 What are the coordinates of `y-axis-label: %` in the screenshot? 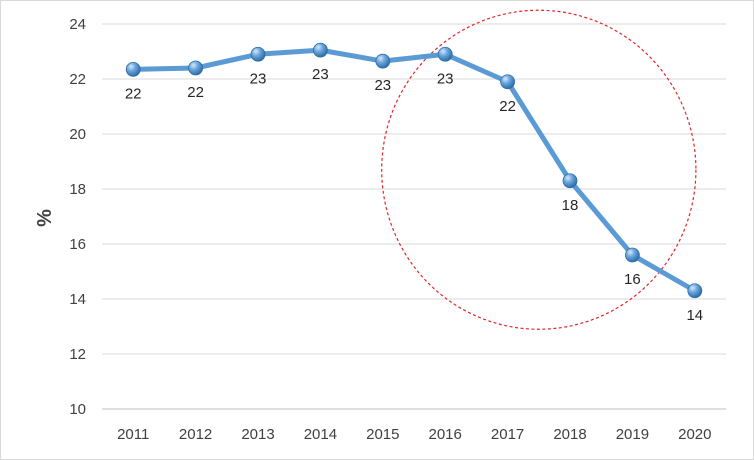 It's located at (45, 218).